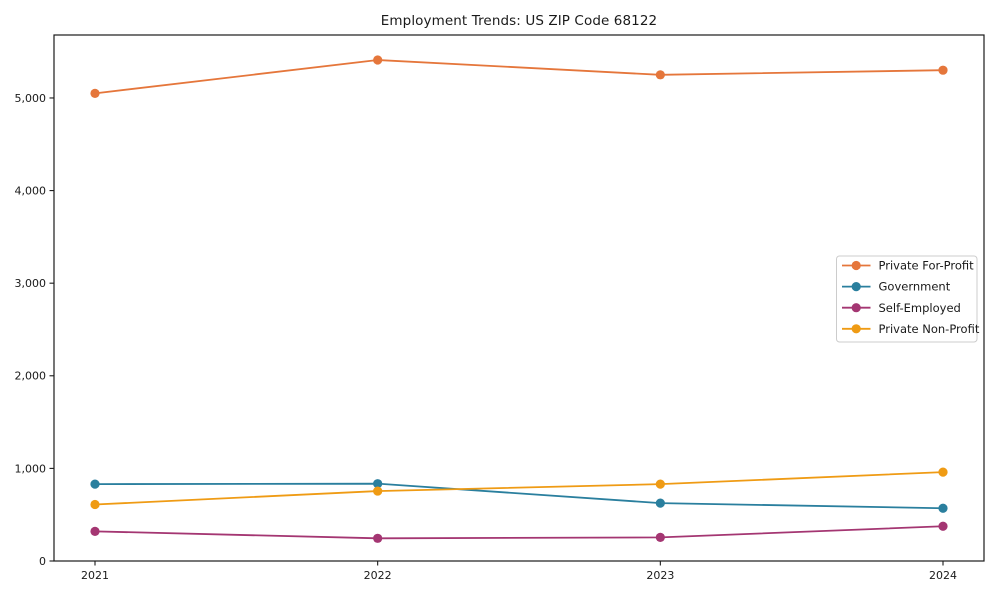 The image size is (1000, 600). I want to click on point-private-non-profit-2023, so click(660, 484).